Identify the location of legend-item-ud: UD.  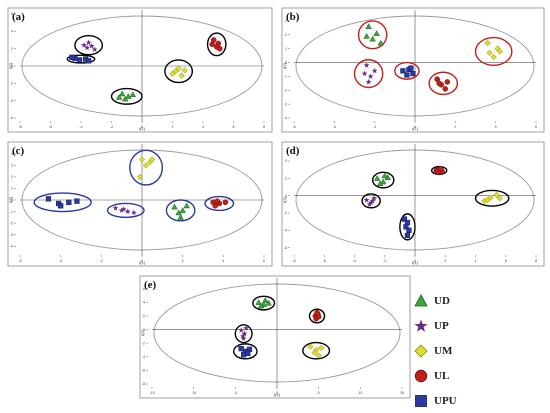
(469, 300).